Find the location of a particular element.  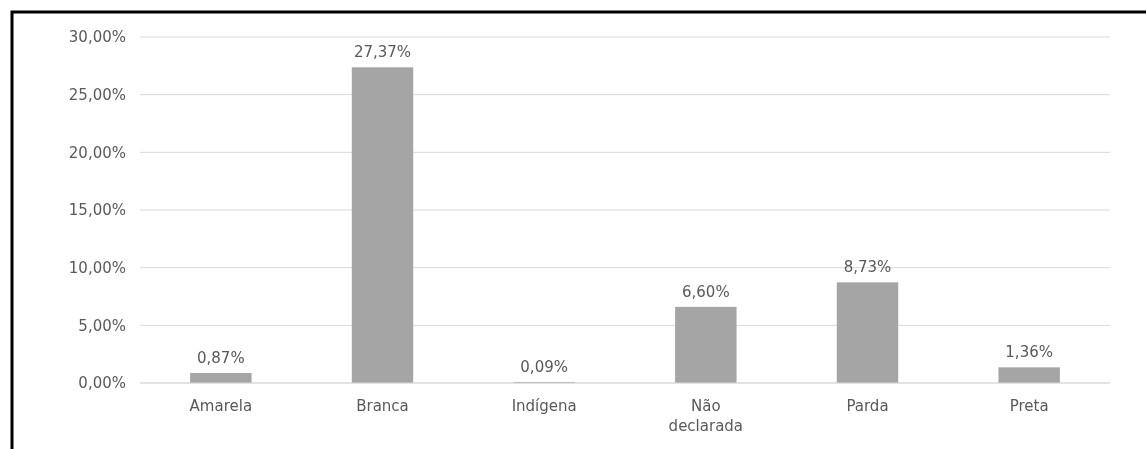

y-tick-label: 20,00% is located at coordinates (97, 152).